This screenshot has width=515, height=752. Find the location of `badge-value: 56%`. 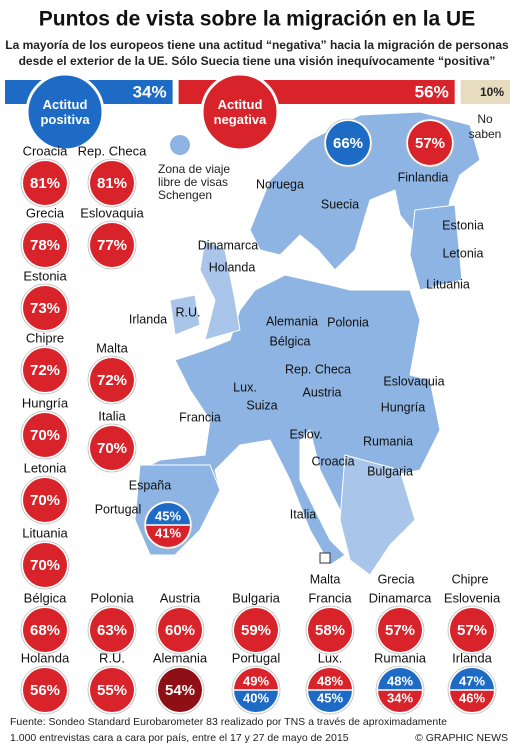

badge-value: 56% is located at coordinates (45, 690).